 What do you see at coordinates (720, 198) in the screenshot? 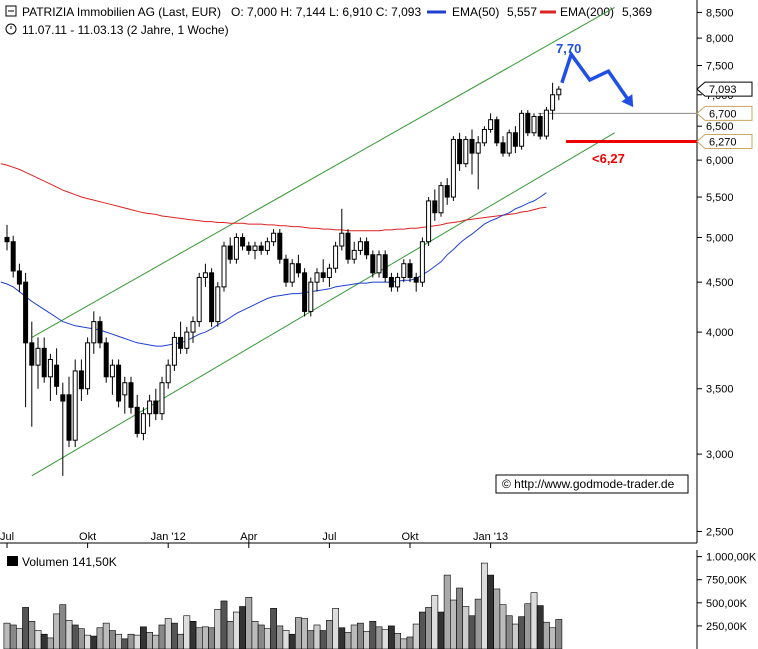
I see `price-tick-label: 5,500` at bounding box center [720, 198].